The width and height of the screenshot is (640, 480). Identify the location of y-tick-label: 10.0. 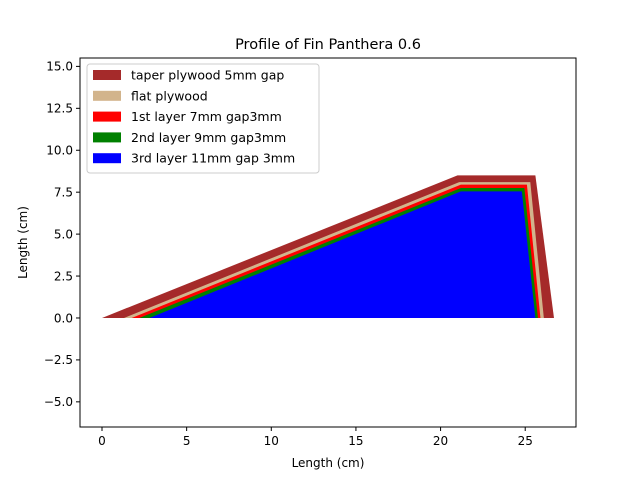
(59, 151).